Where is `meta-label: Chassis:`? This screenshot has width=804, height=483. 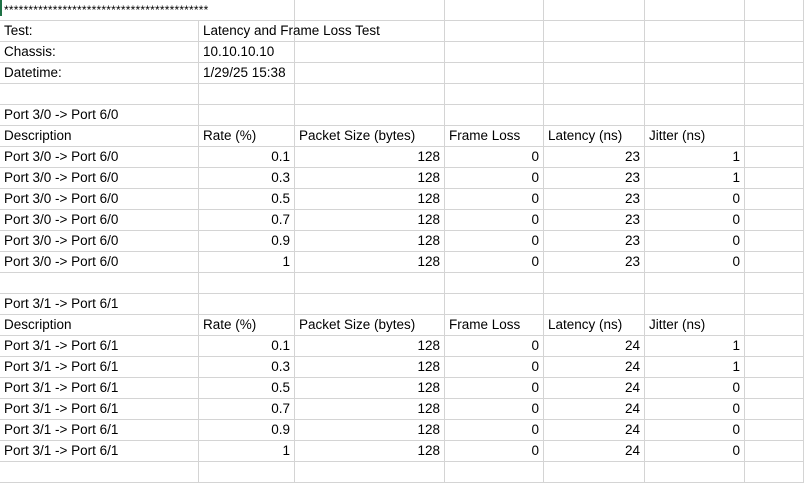
meta-label: Chassis: is located at coordinates (99, 52).